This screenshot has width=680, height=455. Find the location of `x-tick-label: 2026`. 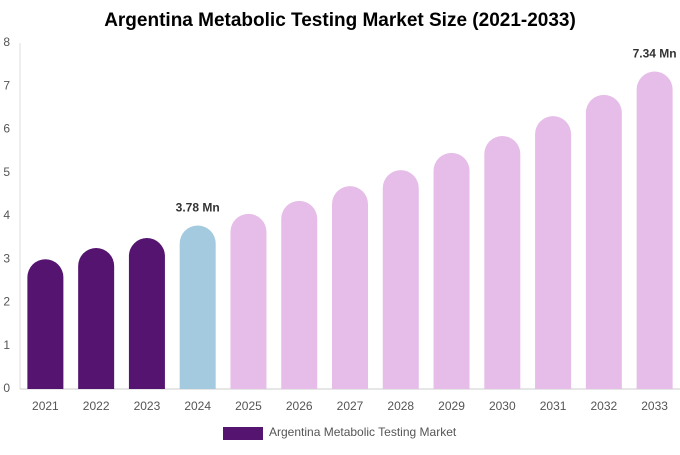

x-tick-label: 2026 is located at coordinates (299, 406).